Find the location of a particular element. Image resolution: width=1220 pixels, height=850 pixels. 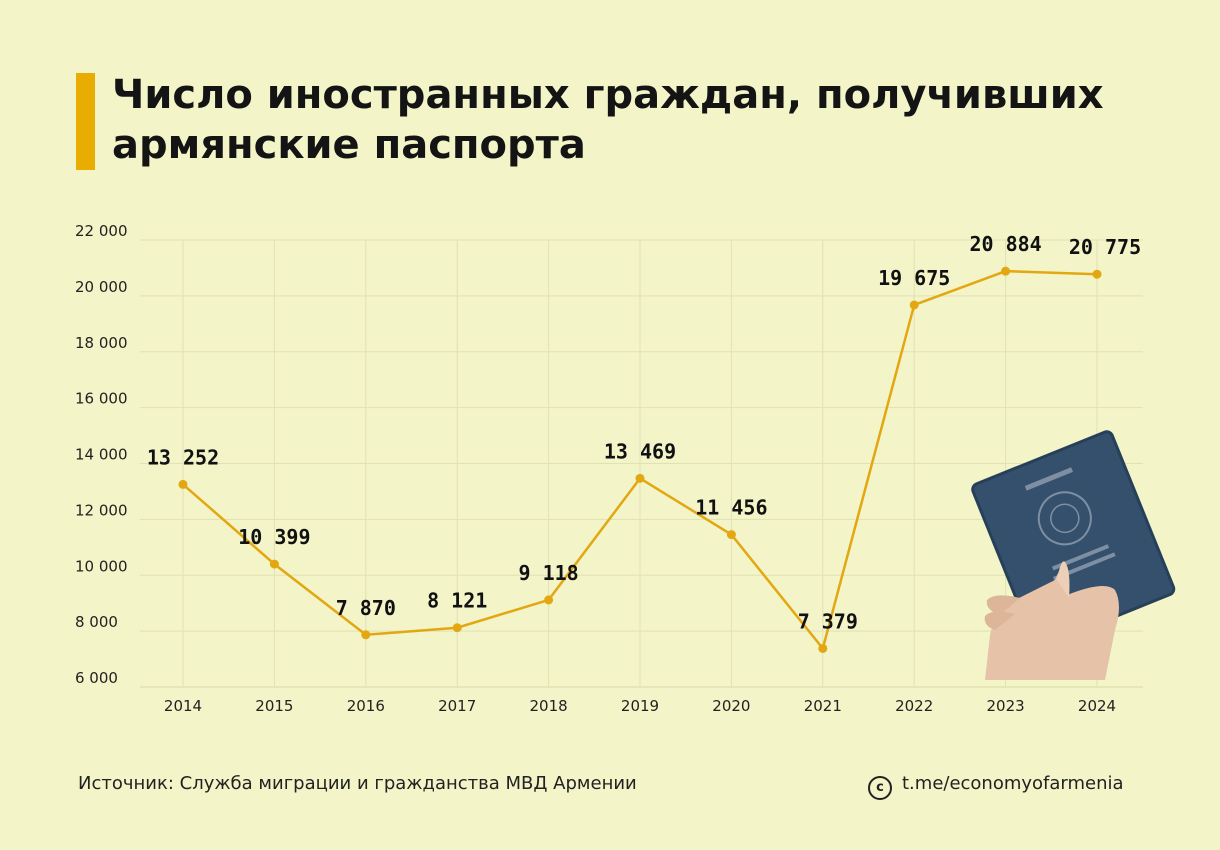

x-tick-label: 2019 is located at coordinates (640, 706).